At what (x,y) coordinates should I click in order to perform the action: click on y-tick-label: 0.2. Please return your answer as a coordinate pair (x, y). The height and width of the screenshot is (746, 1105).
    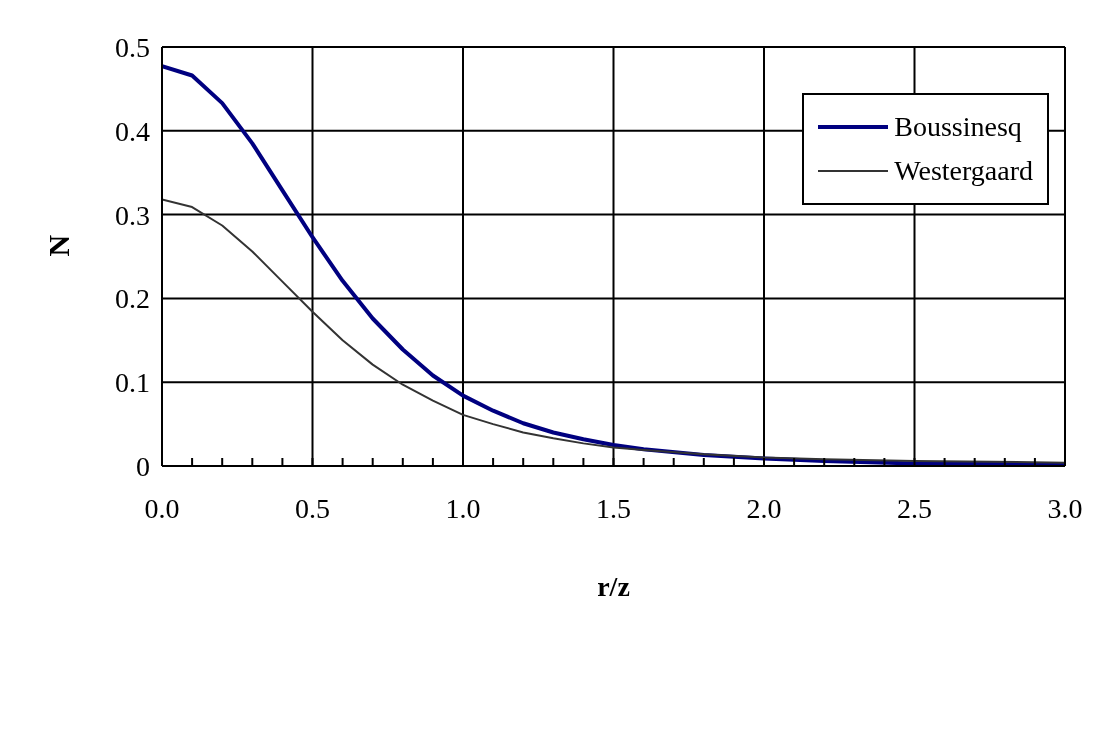
    Looking at the image, I should click on (132, 299).